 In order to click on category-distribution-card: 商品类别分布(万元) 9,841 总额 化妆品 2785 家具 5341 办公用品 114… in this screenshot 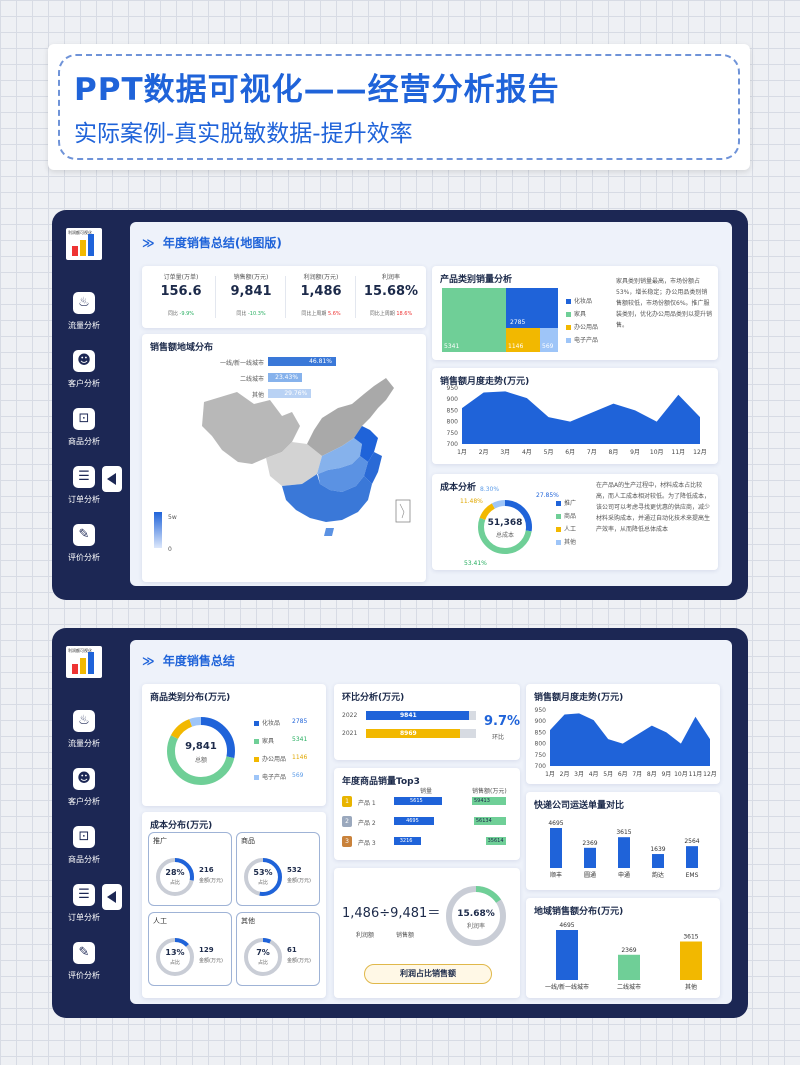, I will do `click(234, 745)`.